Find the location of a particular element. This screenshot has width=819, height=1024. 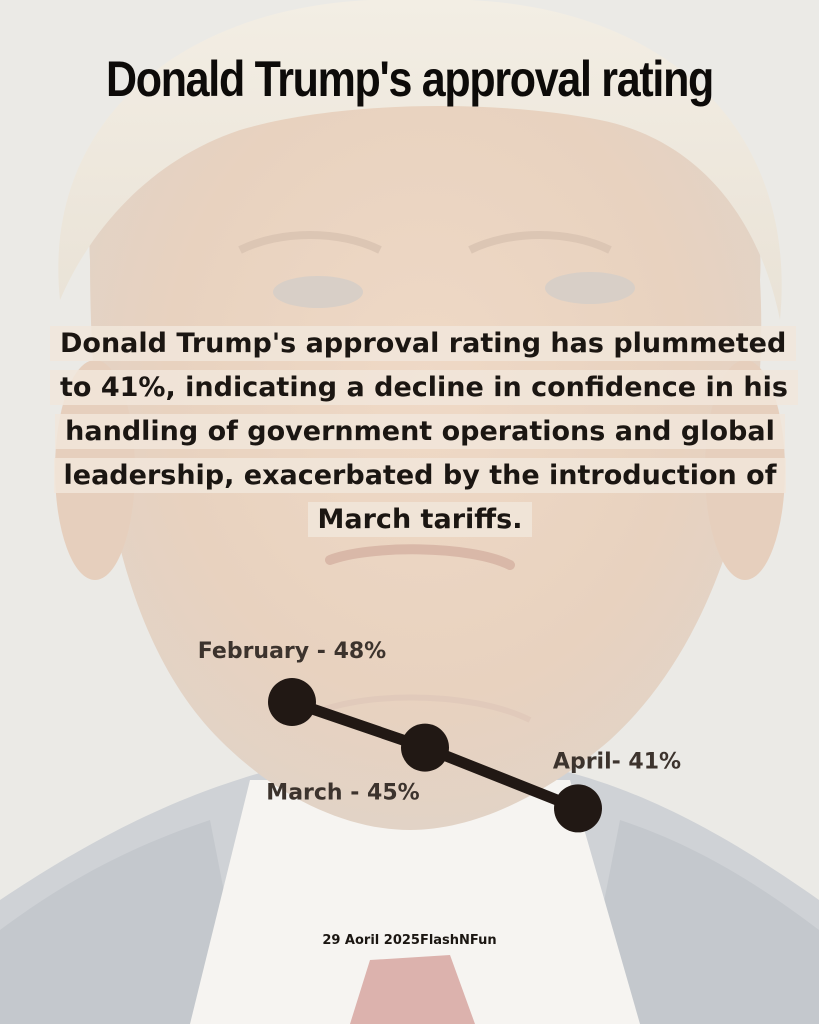

data-point-february is located at coordinates (292, 702).